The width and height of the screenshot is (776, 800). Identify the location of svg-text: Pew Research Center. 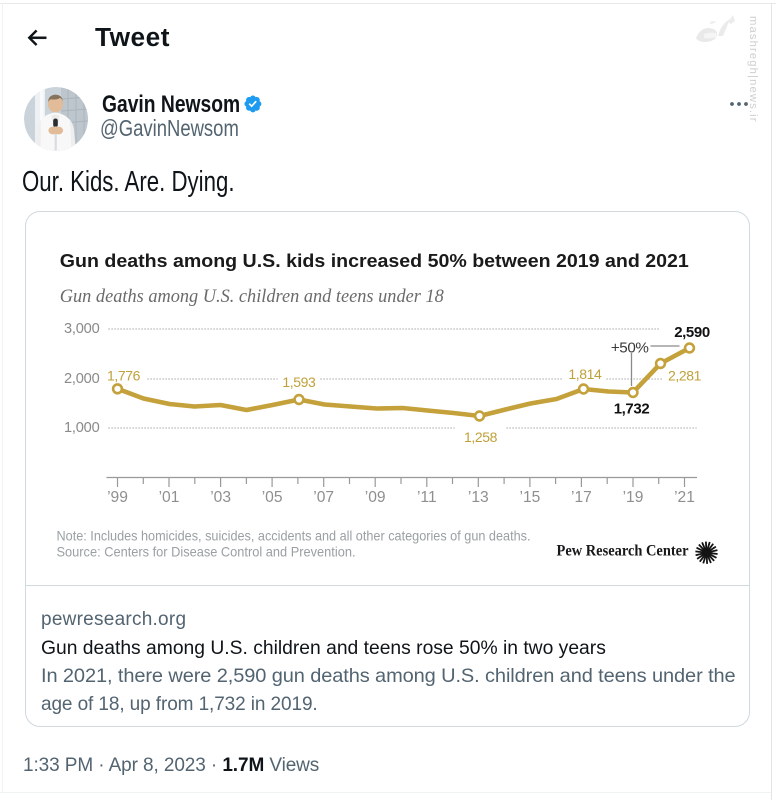
(623, 550).